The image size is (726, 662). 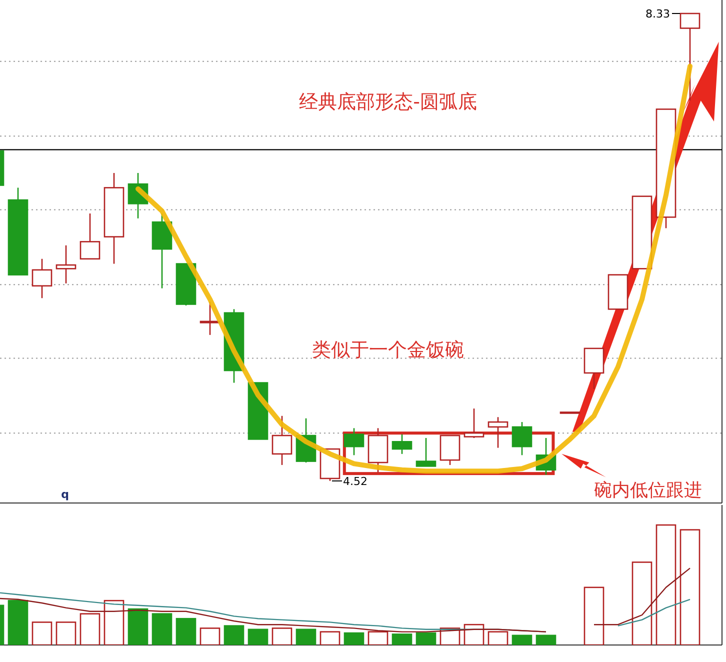 What do you see at coordinates (388, 350) in the screenshot?
I see `annotation: 类似于一个金饭碗` at bounding box center [388, 350].